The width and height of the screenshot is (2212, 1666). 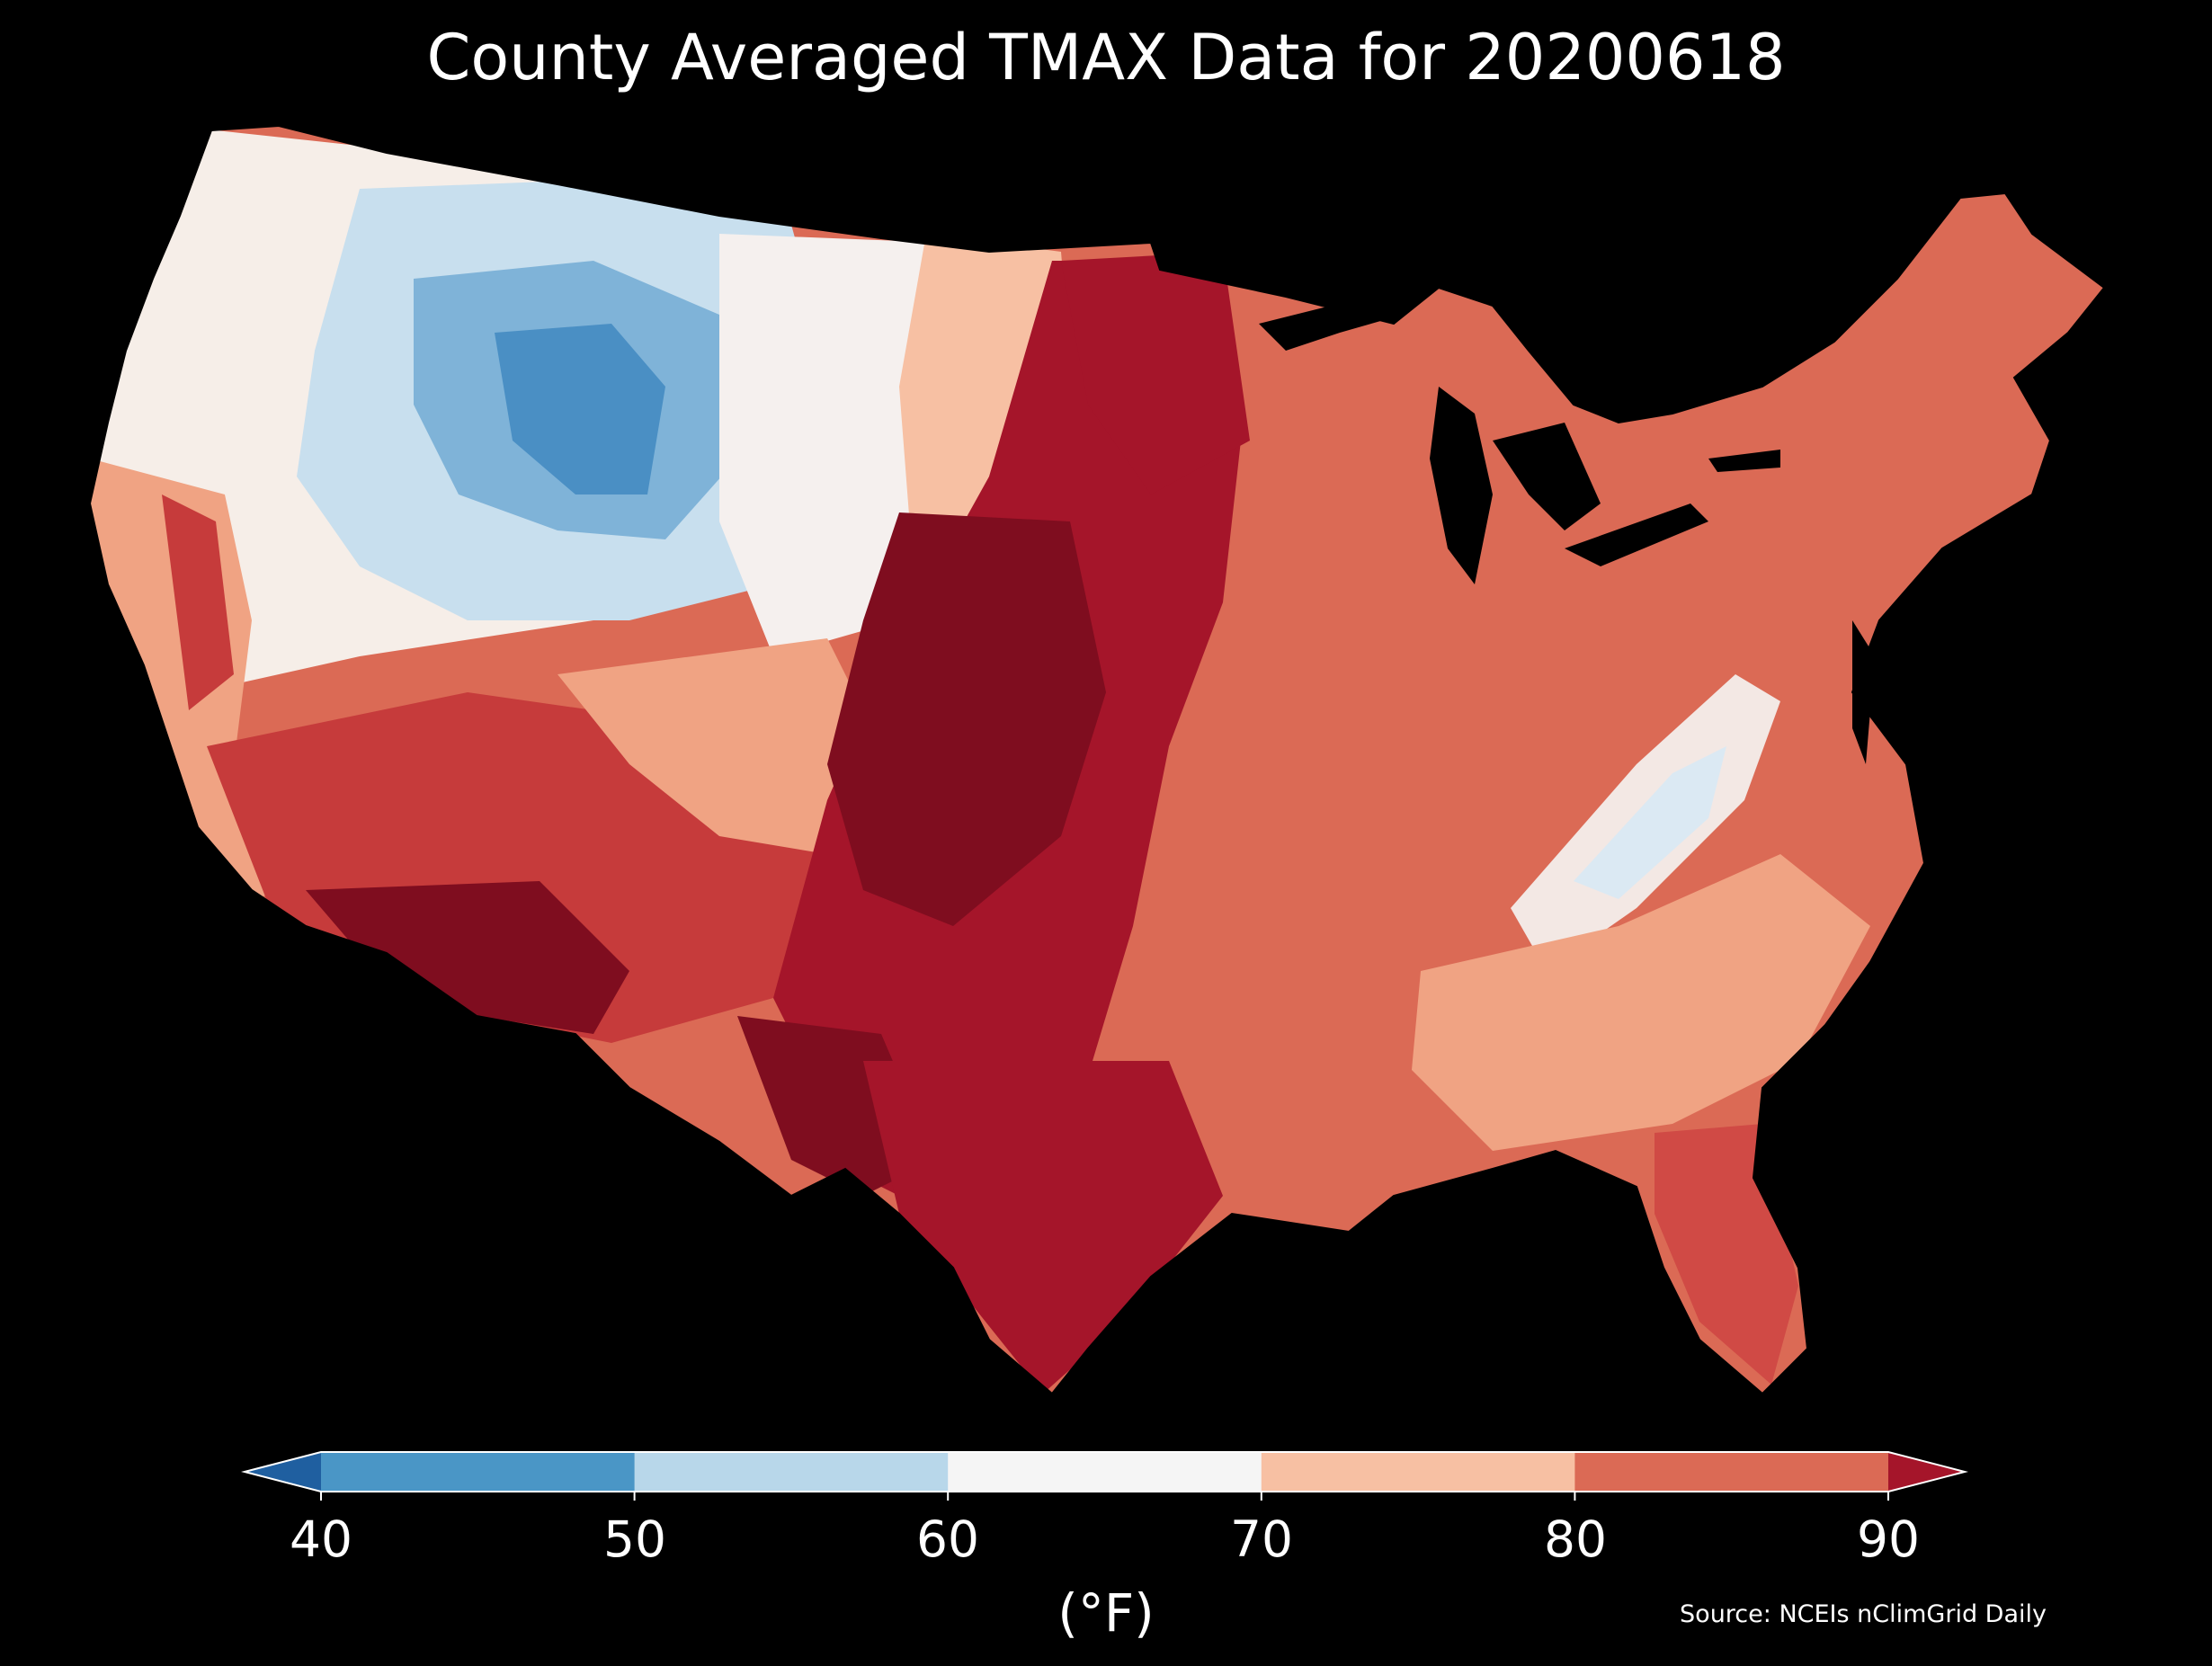 What do you see at coordinates (1863, 692) in the screenshot?
I see `chesapeake-bay` at bounding box center [1863, 692].